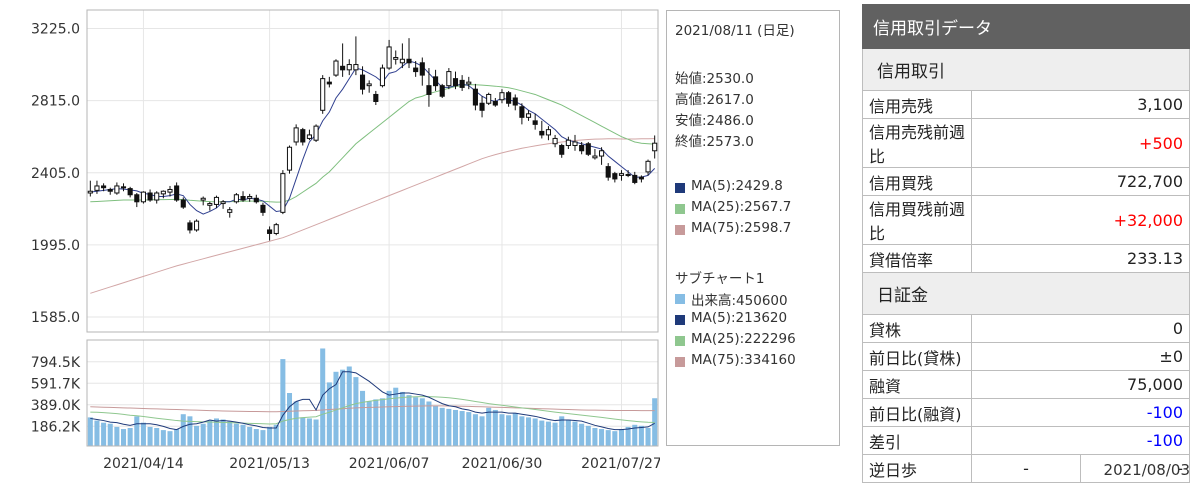 Image resolution: width=1200 pixels, height=491 pixels. I want to click on volume-tick-label: 794.5K, so click(56, 363).